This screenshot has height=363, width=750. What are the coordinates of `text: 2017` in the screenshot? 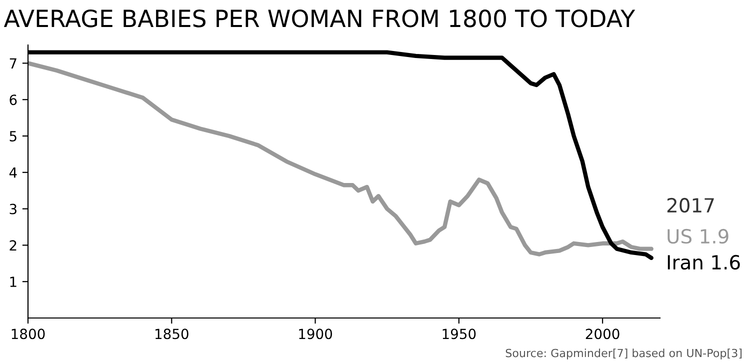 It's located at (690, 205).